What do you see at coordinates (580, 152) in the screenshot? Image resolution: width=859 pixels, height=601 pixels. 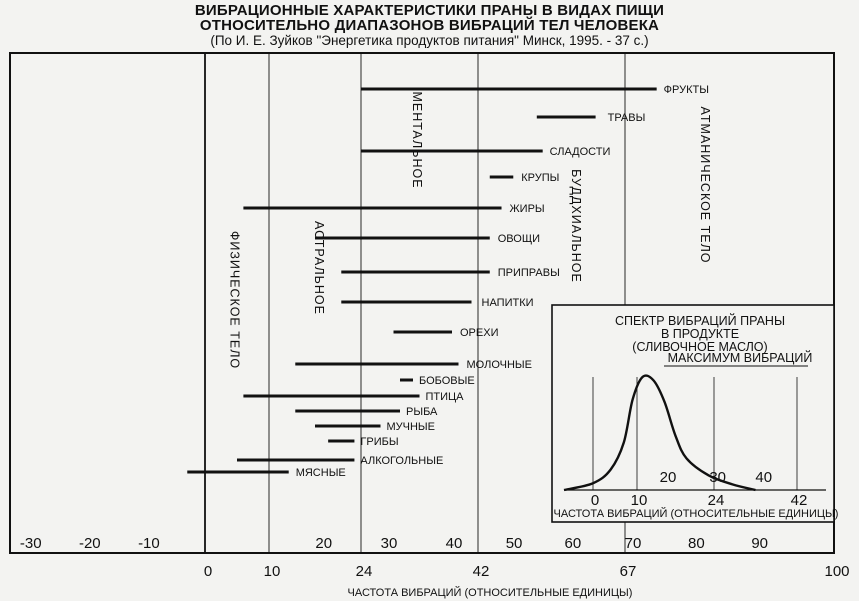 I see `food-label: СЛАДОСТИ` at bounding box center [580, 152].